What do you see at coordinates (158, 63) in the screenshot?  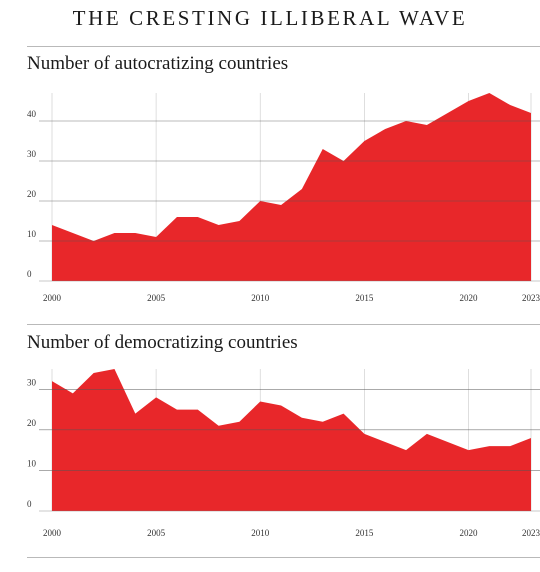 I see `chart-title-autocratizing: Number of autocratizing countries` at bounding box center [158, 63].